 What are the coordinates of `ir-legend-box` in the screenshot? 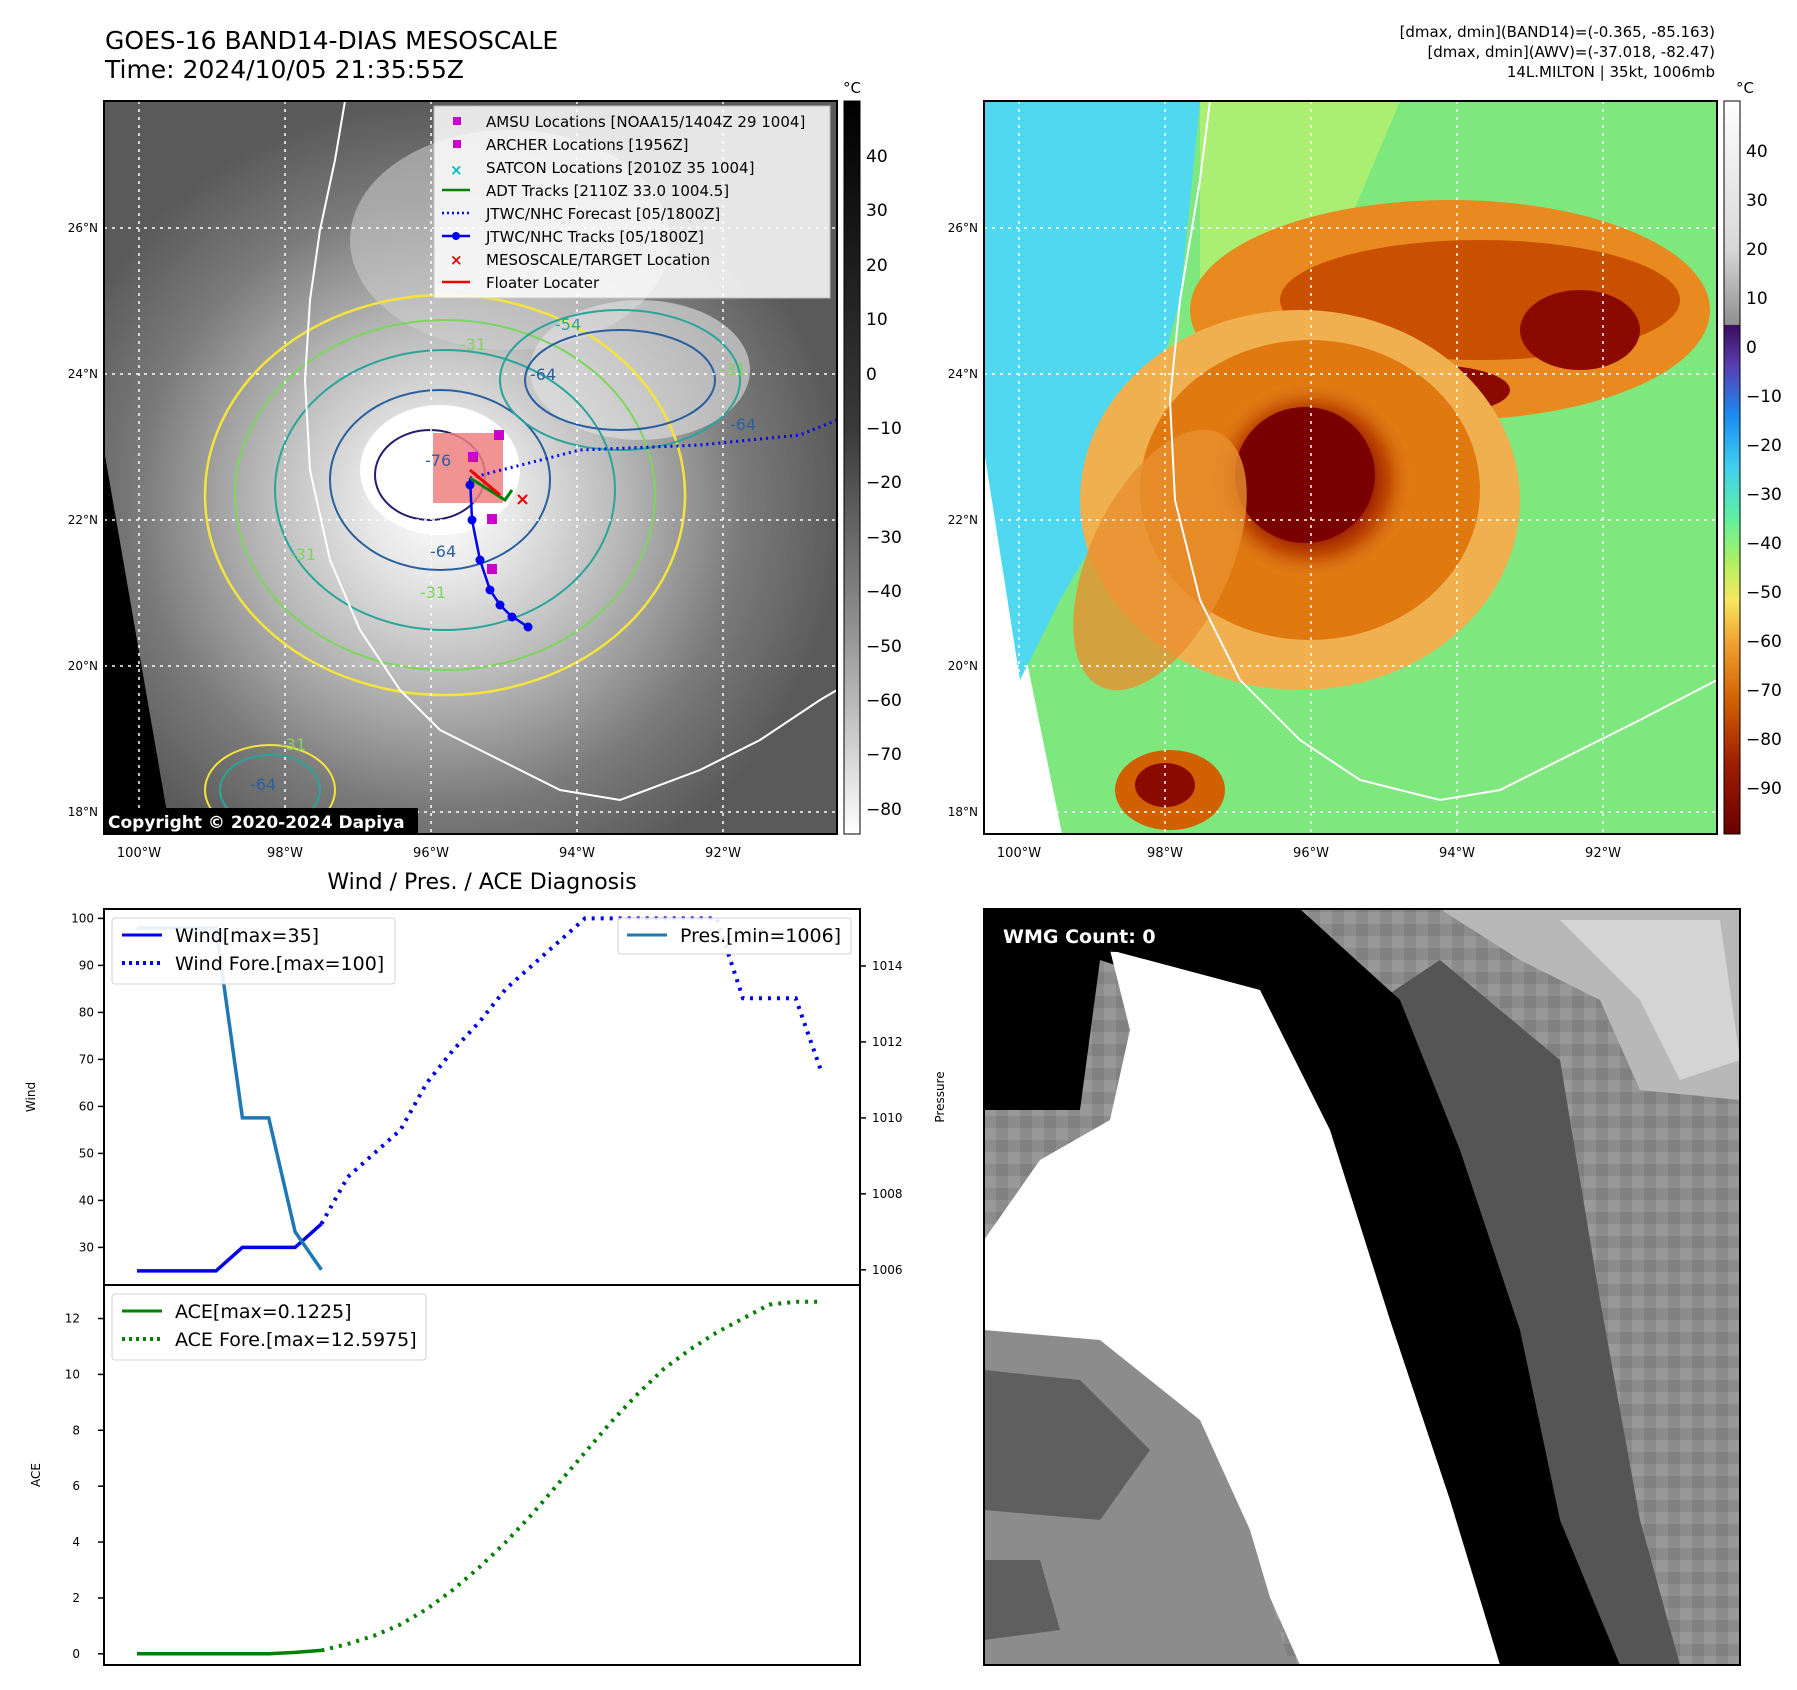 It's located at (632, 202).